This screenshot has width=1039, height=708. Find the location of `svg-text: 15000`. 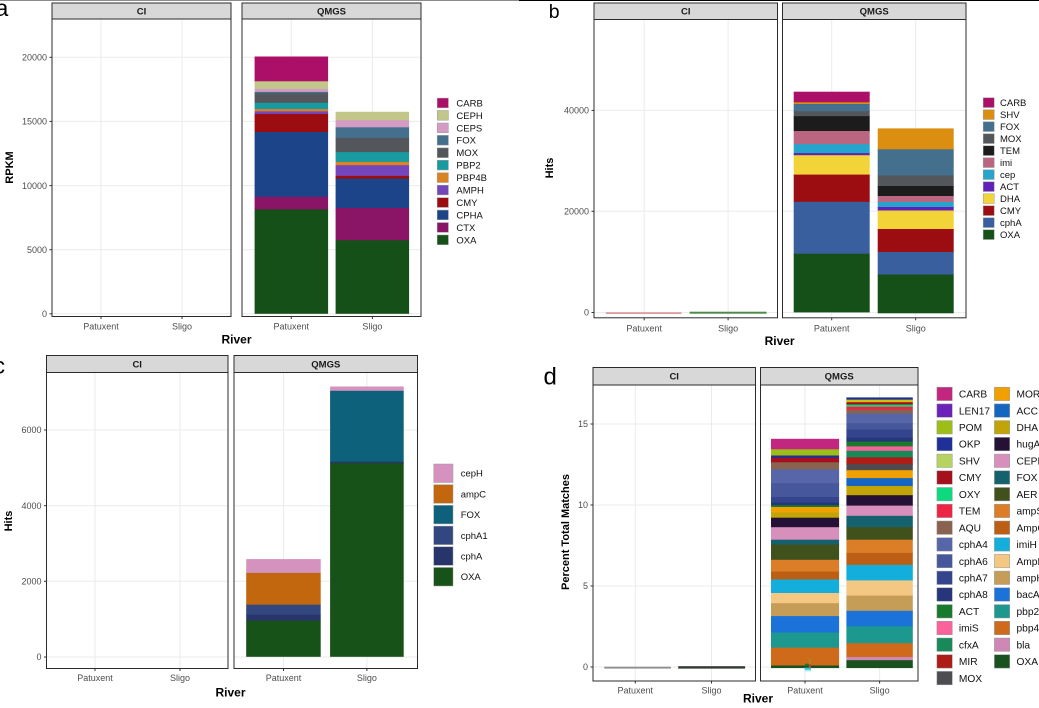

svg-text: 15000 is located at coordinates (34, 122).